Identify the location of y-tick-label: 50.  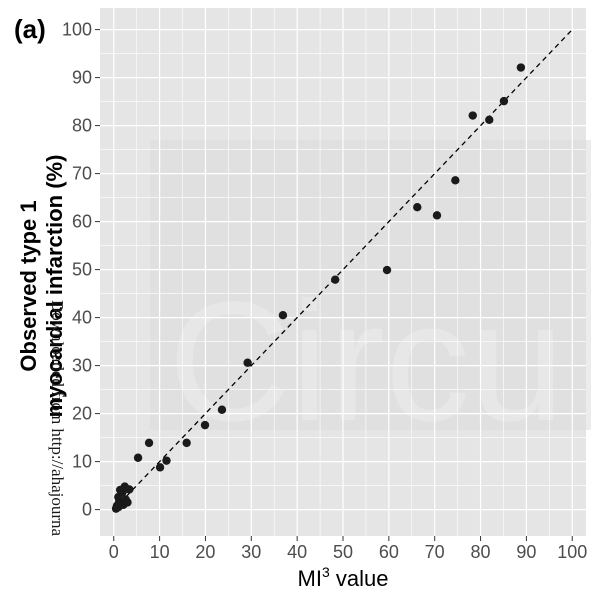
(82, 270).